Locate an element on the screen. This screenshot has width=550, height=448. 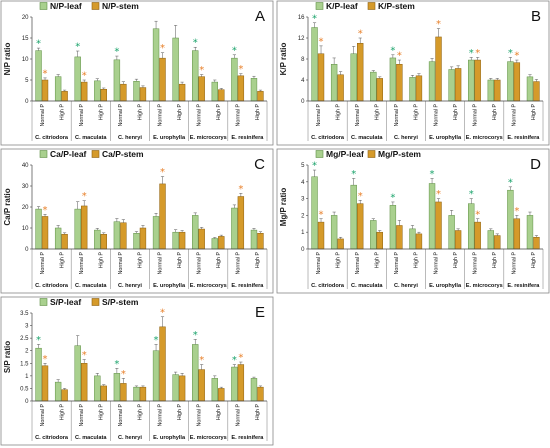
y-tick-label: 2 is located at coordinates (303, 216).